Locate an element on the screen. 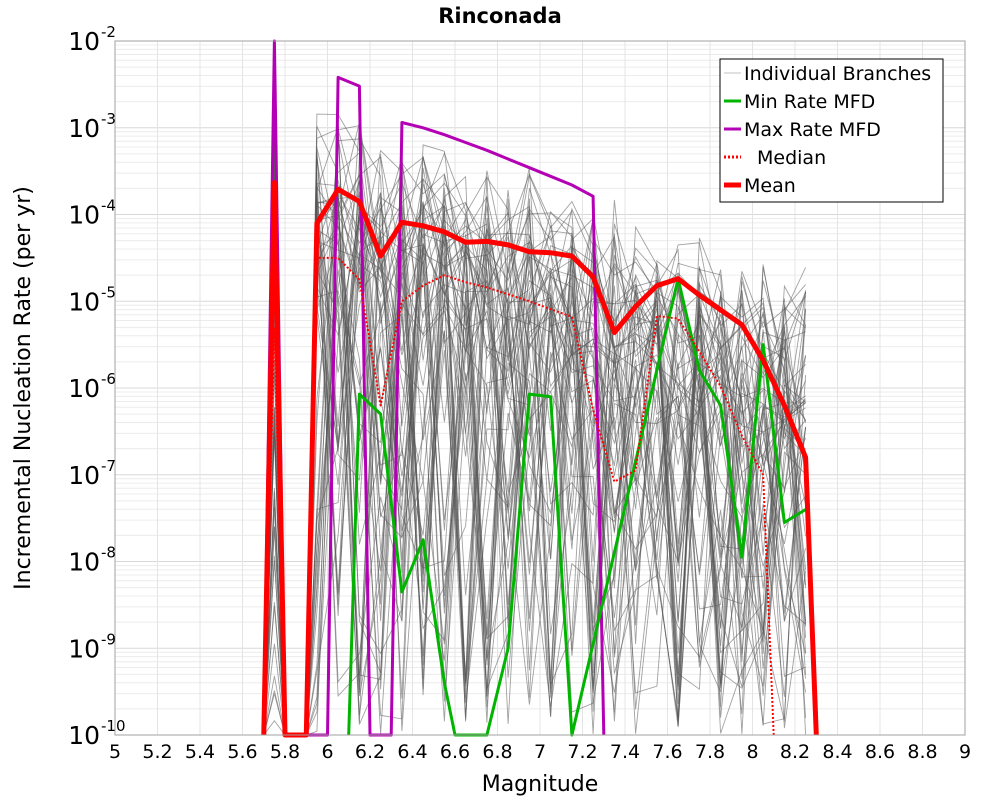 This screenshot has height=800, width=1000. legend-label: Max Rate MFD is located at coordinates (812, 130).